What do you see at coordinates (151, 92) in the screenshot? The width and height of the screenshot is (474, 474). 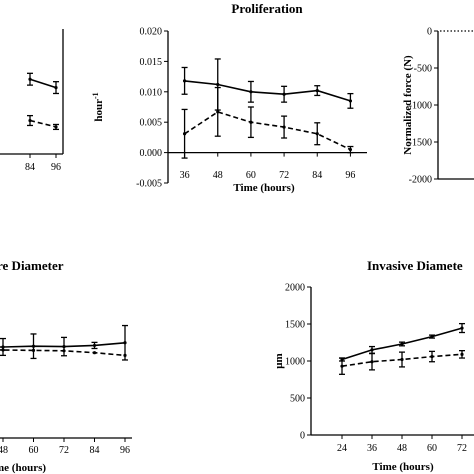 I see `proliferation-y-tick-label-2: 0.010` at bounding box center [151, 92].